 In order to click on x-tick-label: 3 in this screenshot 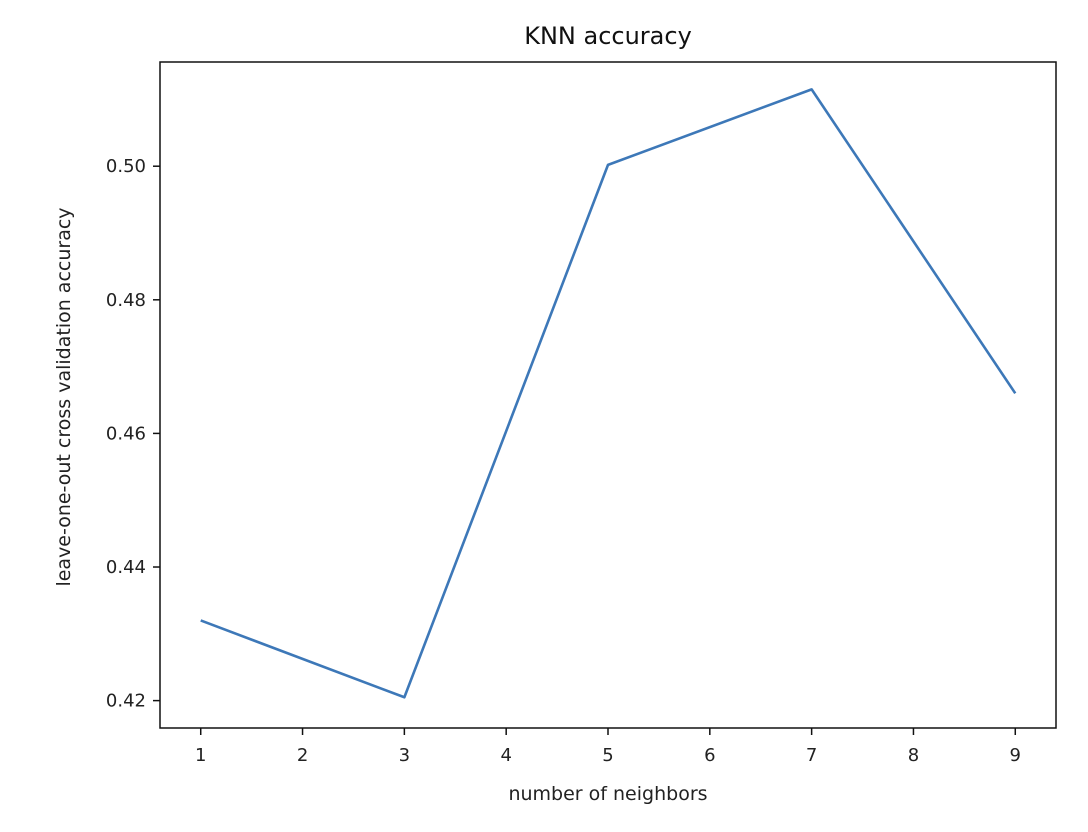, I will do `click(404, 755)`.